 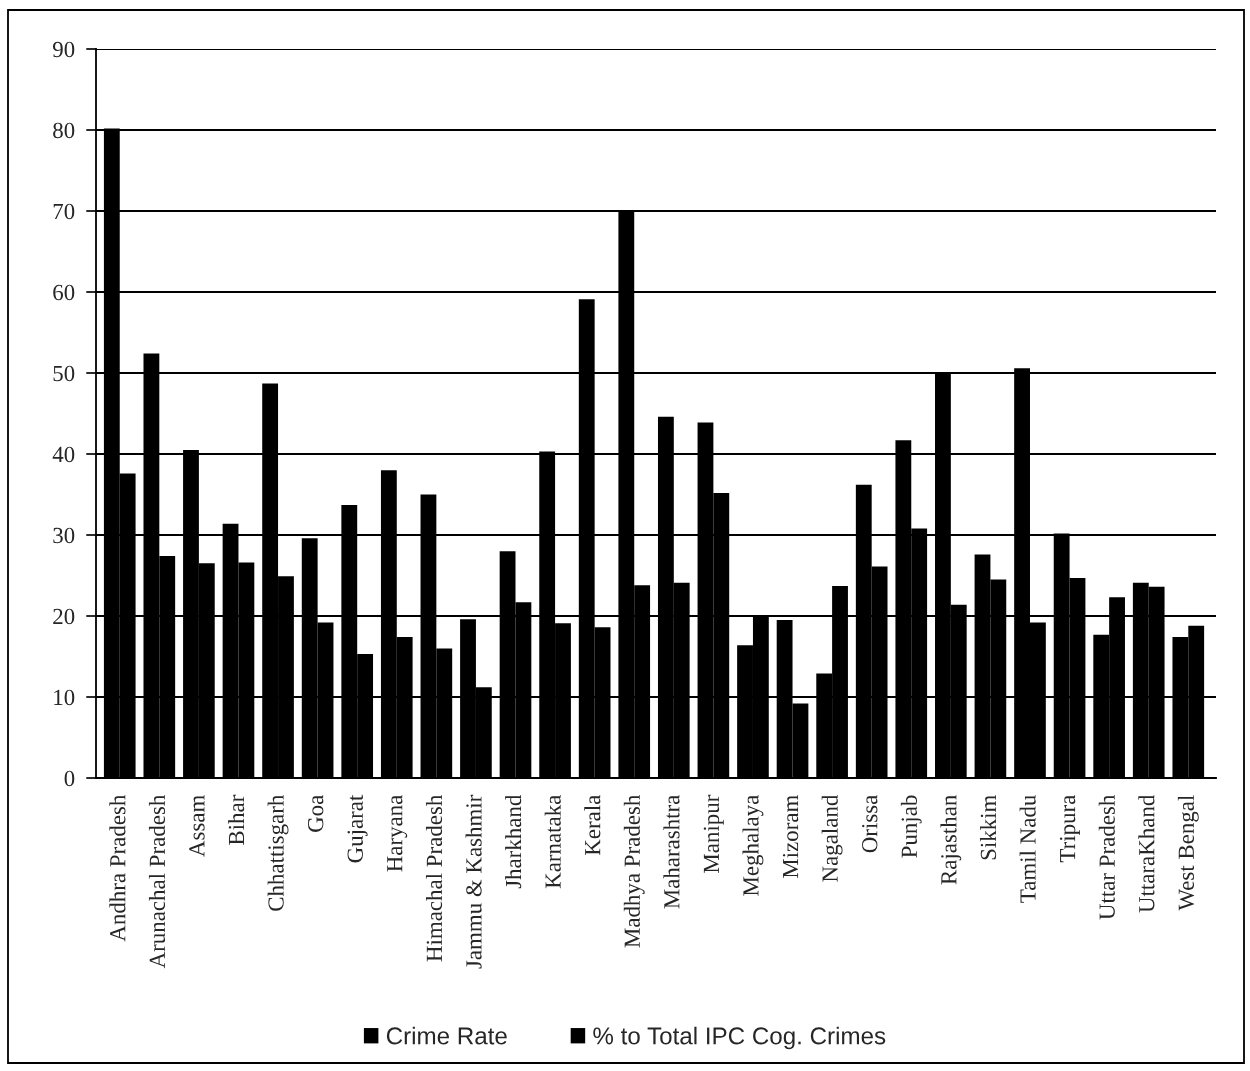 I want to click on x-tick-label: West Bengal, so click(x=1188, y=853).